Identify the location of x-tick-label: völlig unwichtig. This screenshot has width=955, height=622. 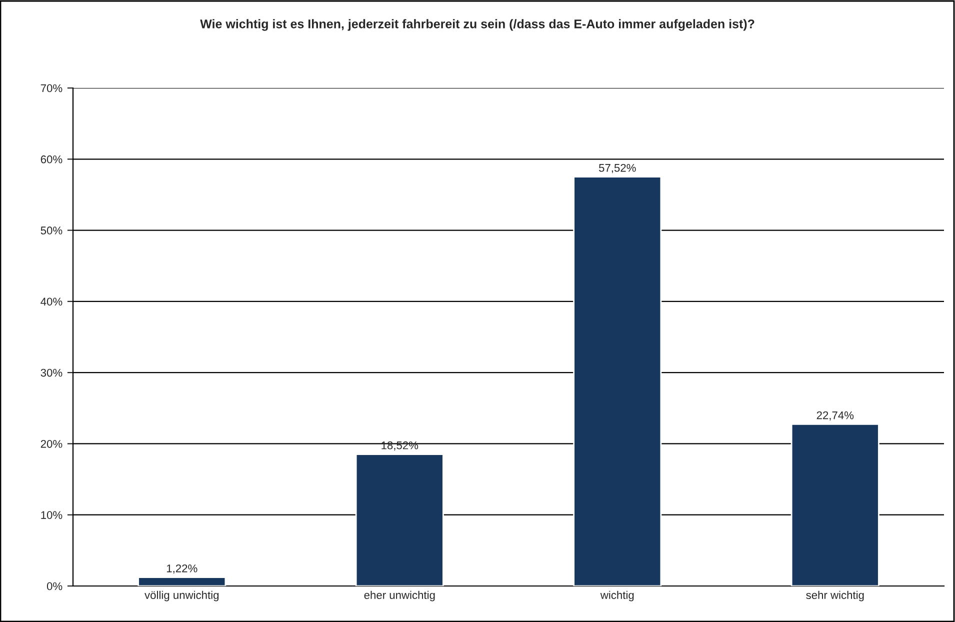
(181, 596).